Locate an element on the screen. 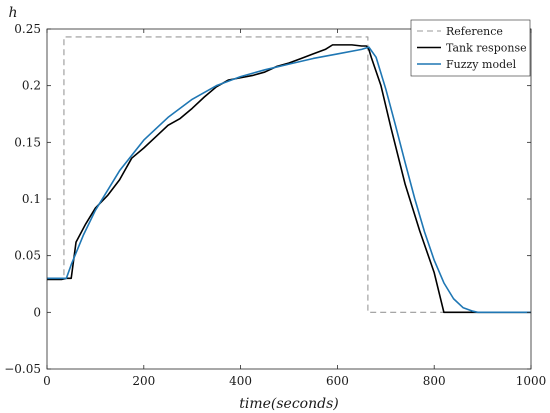  x-tick-label: 0 is located at coordinates (47, 381).